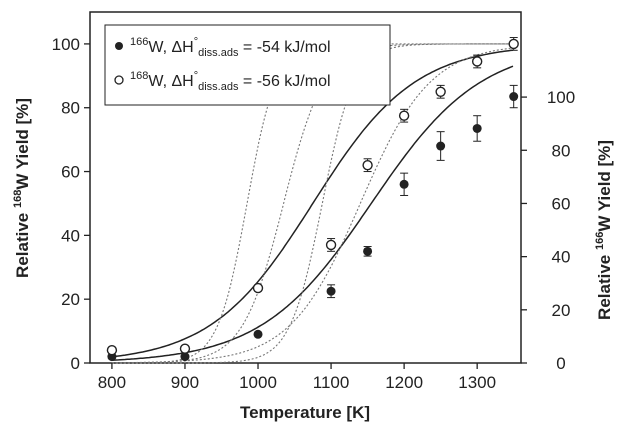 The width and height of the screenshot is (624, 425). Describe the element at coordinates (70, 299) in the screenshot. I see `left-y-tick-label: 20` at that location.